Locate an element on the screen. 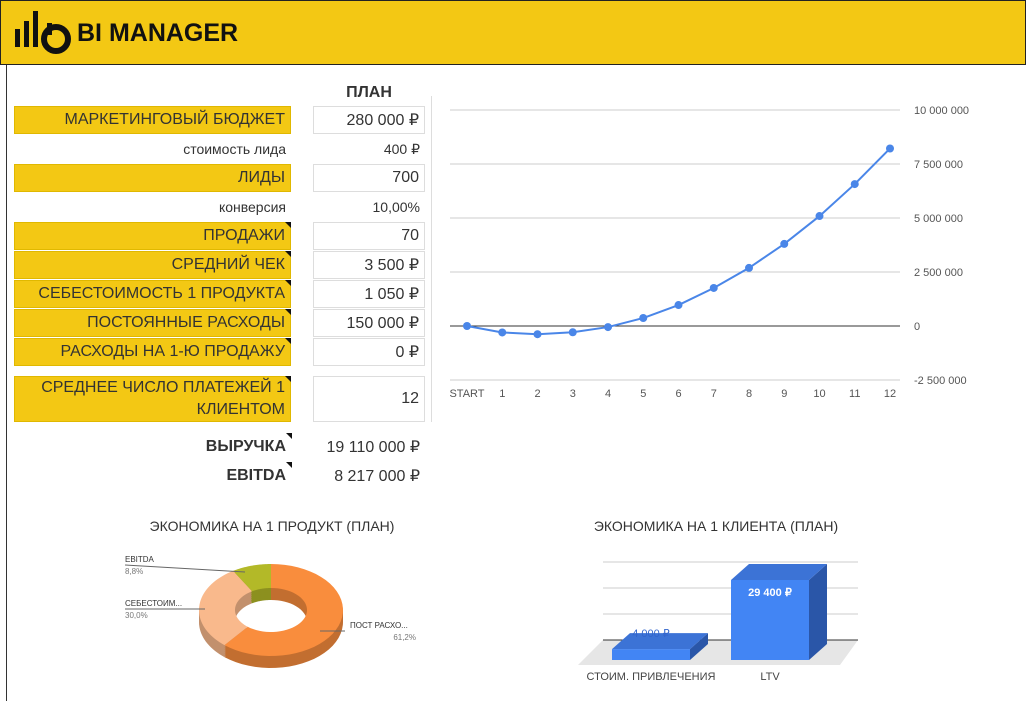 Image resolution: width=1026 pixels, height=701 pixels. y-tick-label: -2 500 000 is located at coordinates (940, 381).